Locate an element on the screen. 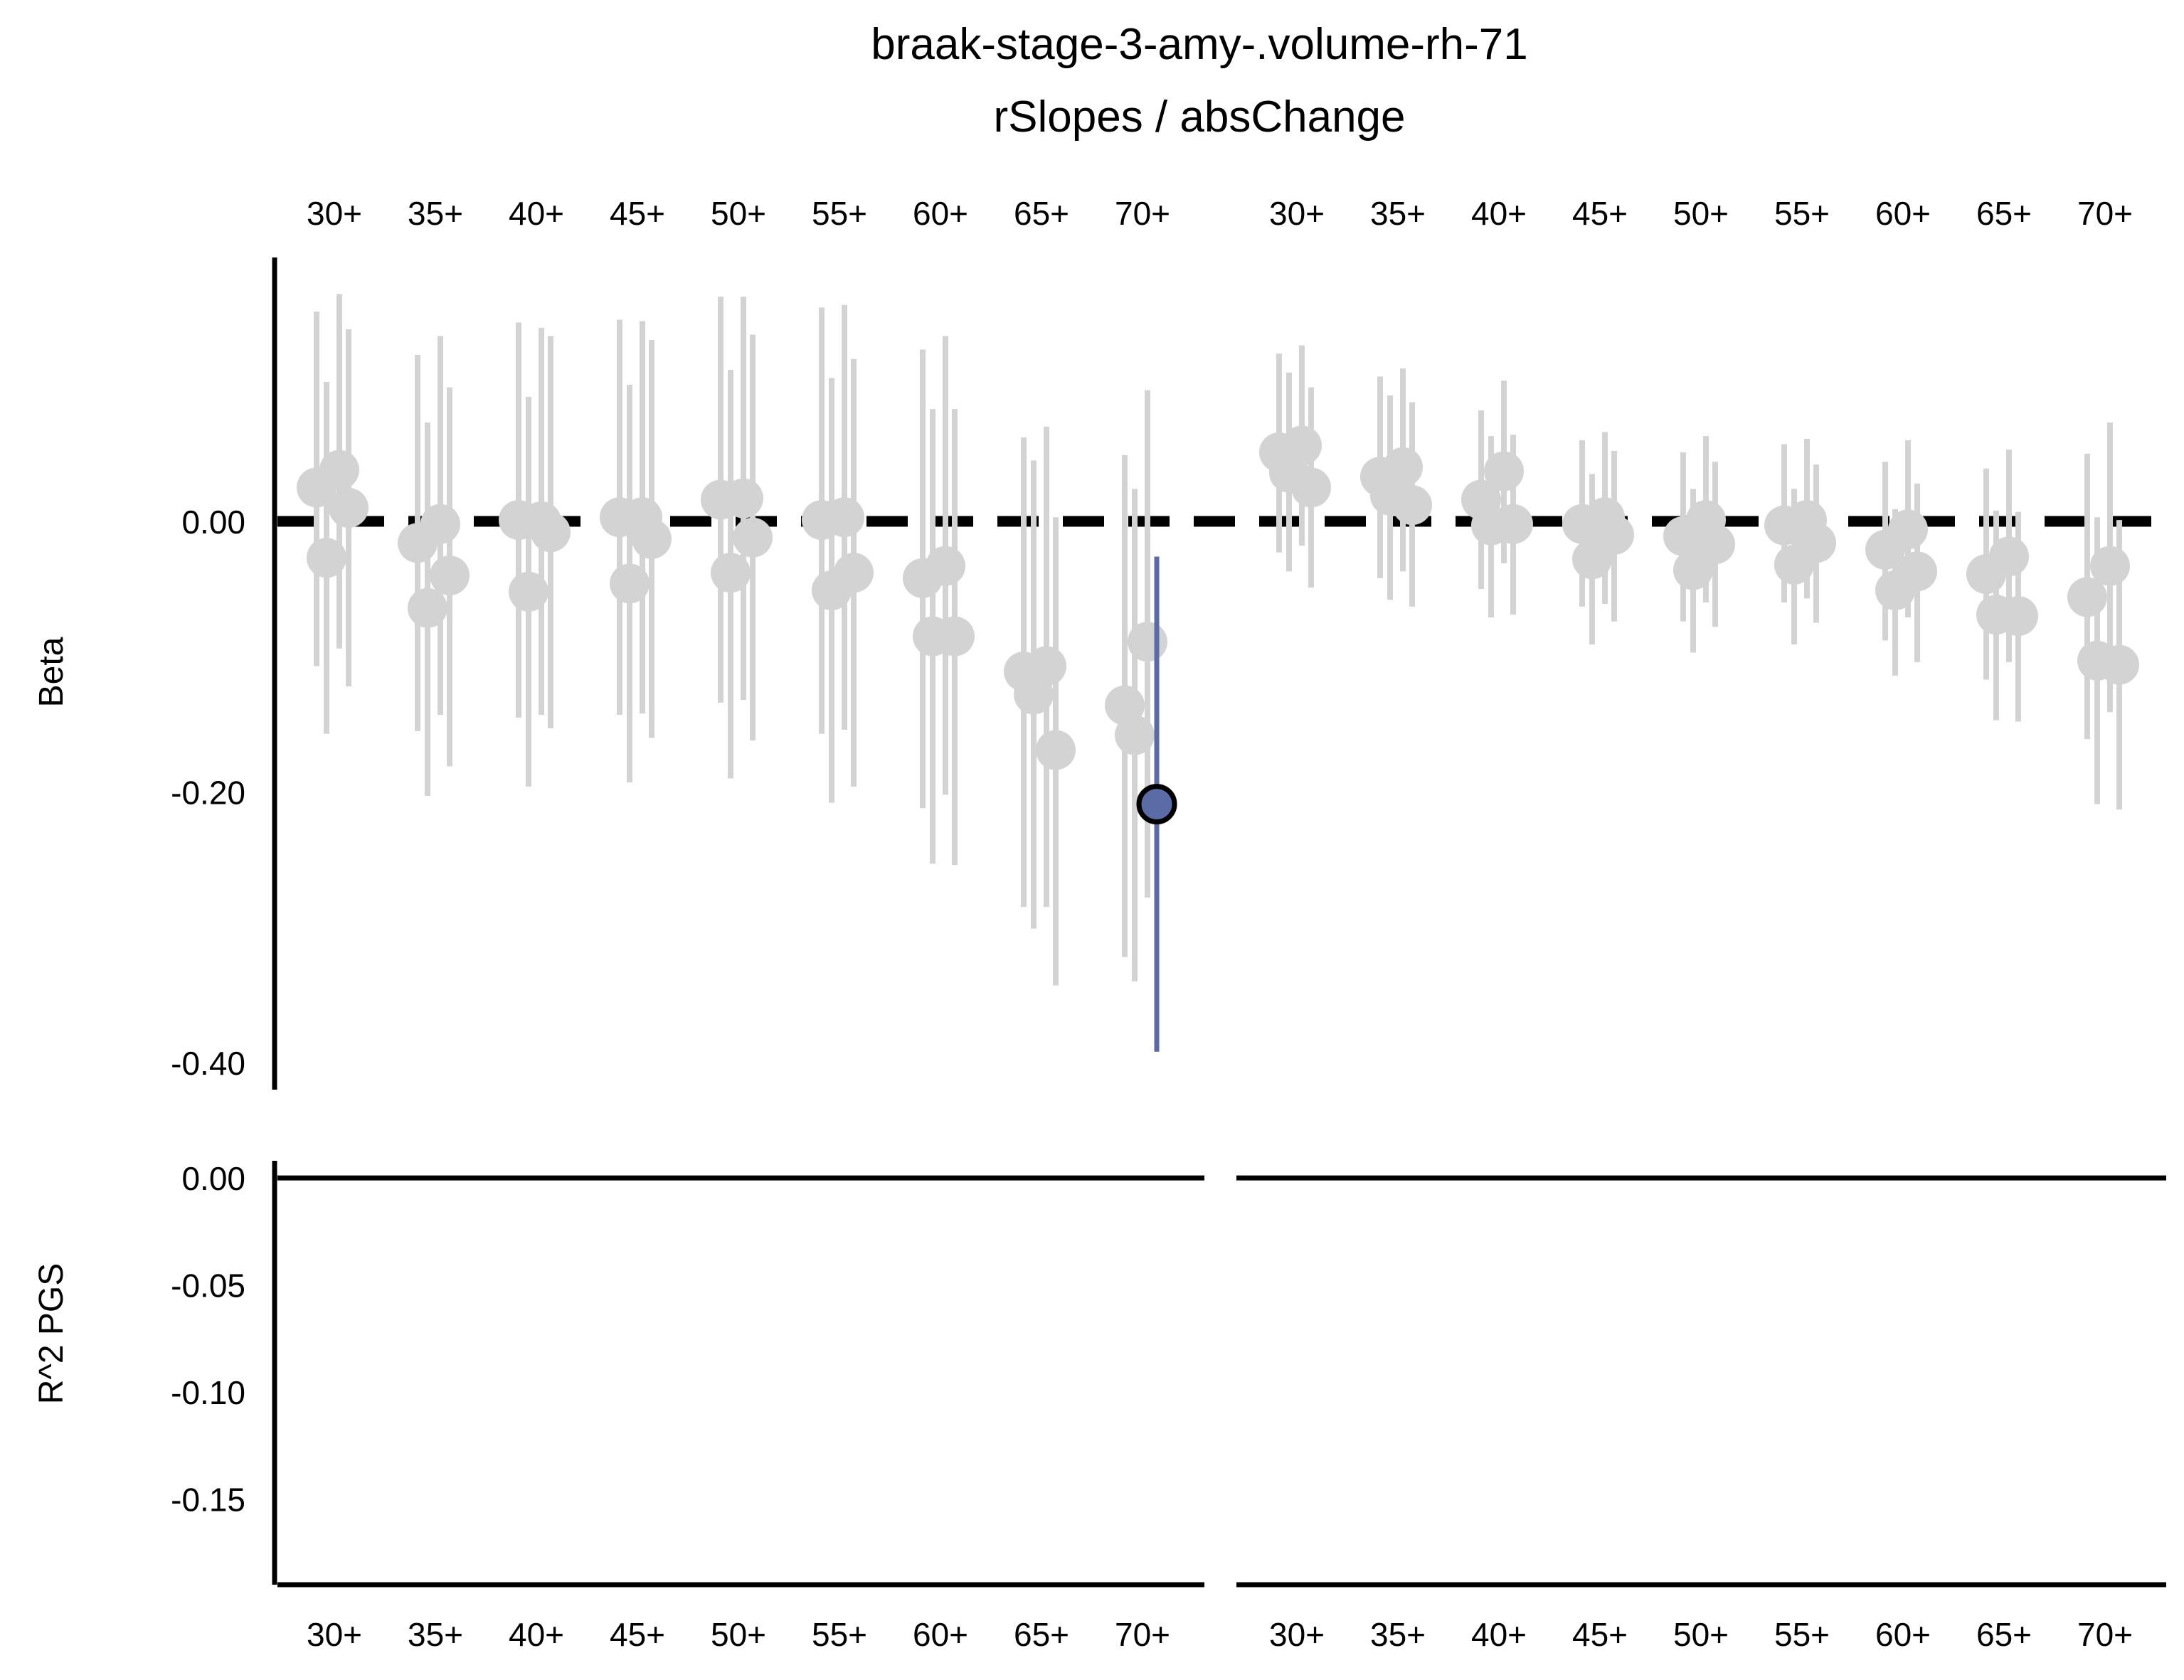 The width and height of the screenshot is (2184, 1680). r2-y-tick-label: -0.10 is located at coordinates (208, 1392).